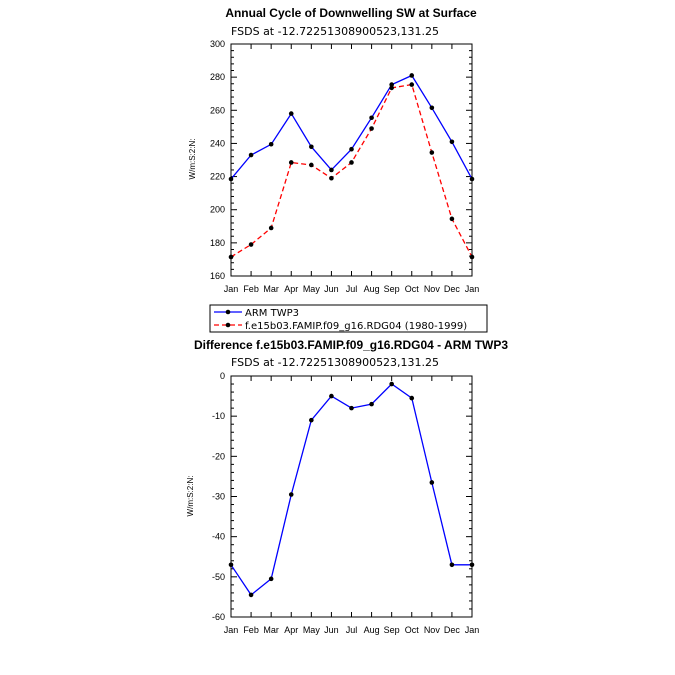  What do you see at coordinates (217, 110) in the screenshot?
I see `y-tick-label: 260` at bounding box center [217, 110].